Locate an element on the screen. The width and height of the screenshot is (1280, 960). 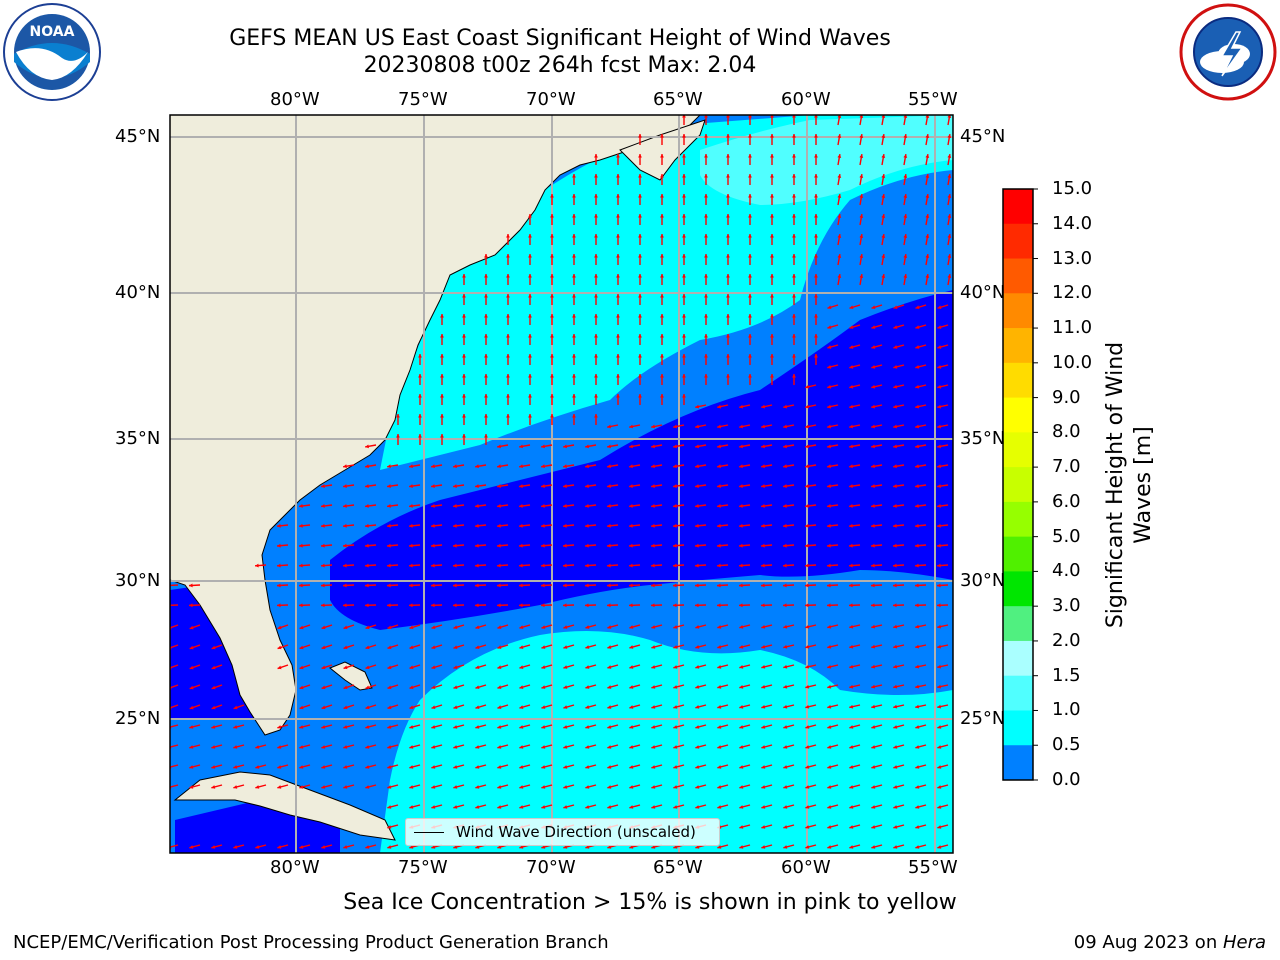
colorbar is located at coordinates (1020, 484).